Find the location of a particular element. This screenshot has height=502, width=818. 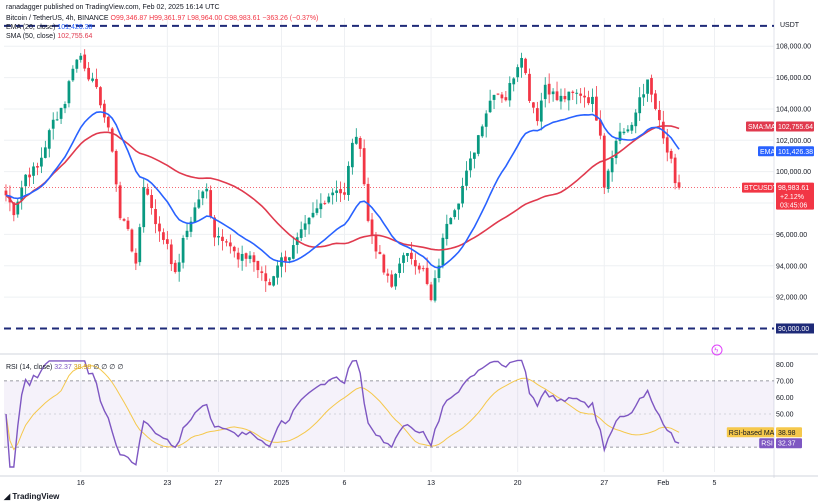

legend-sma: SMA (50, close) 102,755.64 is located at coordinates (49, 36).